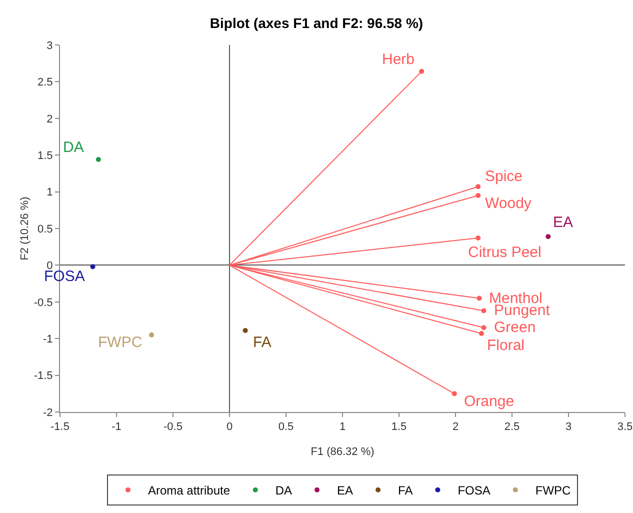  Describe the element at coordinates (48, 339) in the screenshot. I see `y-tick-label: -1` at that location.